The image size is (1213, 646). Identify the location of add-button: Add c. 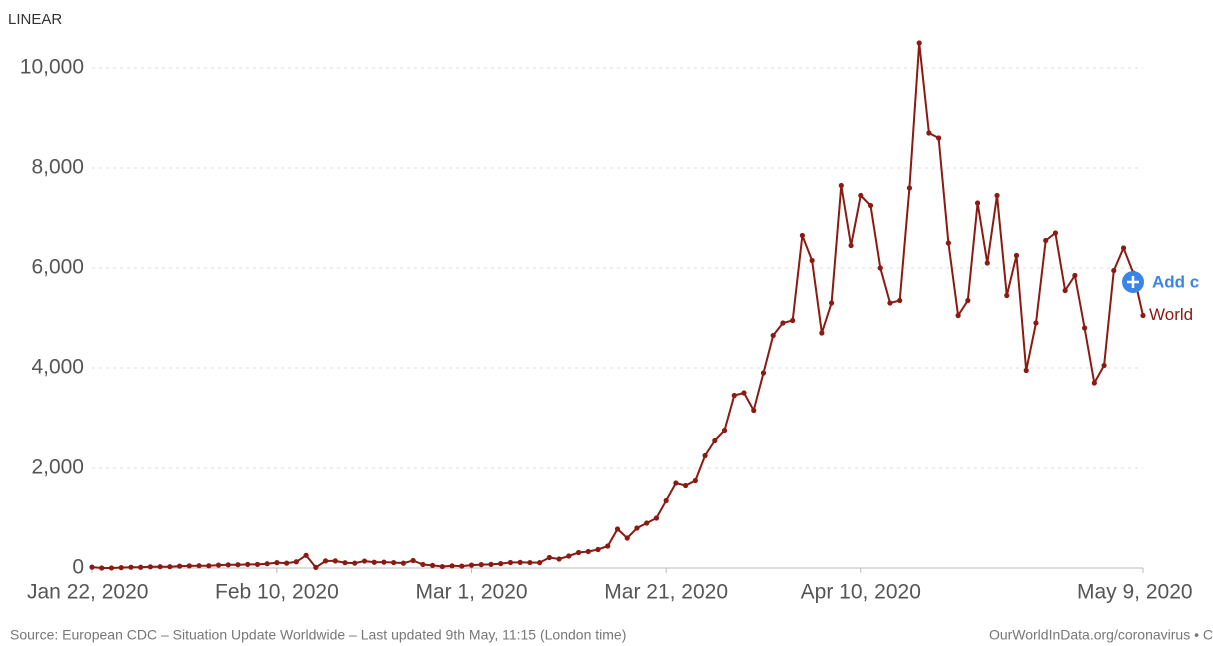
(1175, 281).